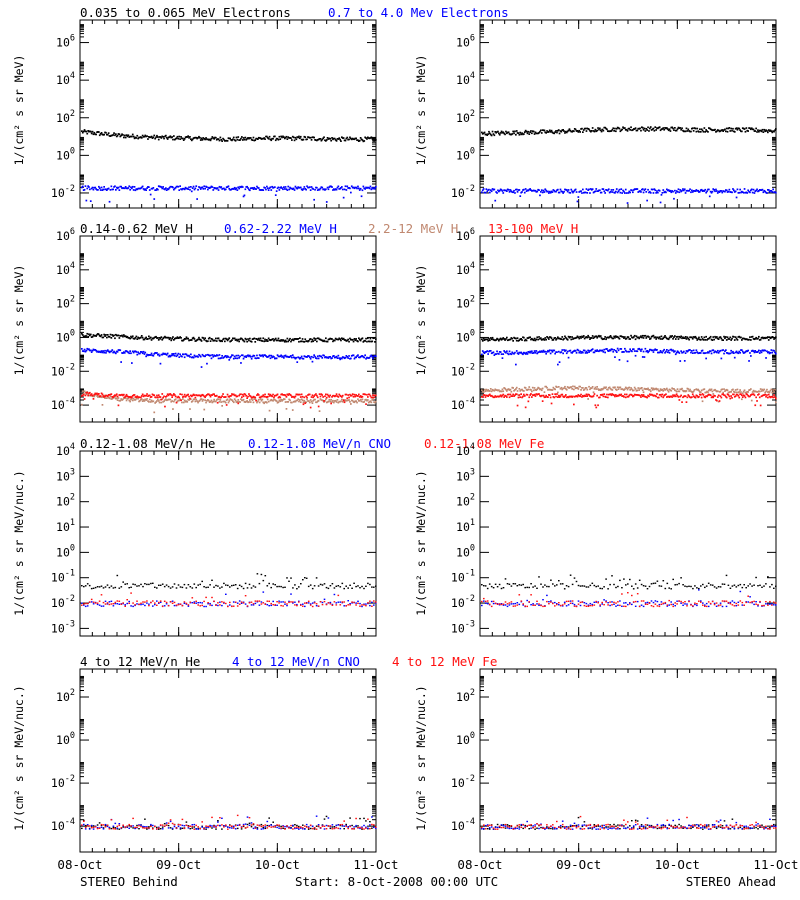 Image resolution: width=800 pixels, height=900 pixels. I want to click on y-tick-label: 106, so click(465, 42).